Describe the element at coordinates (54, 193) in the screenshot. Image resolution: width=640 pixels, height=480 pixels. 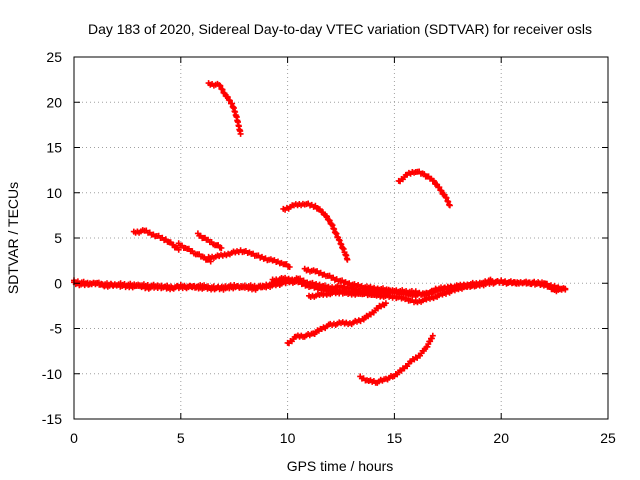
I see `y-tick-label: 10` at that location.